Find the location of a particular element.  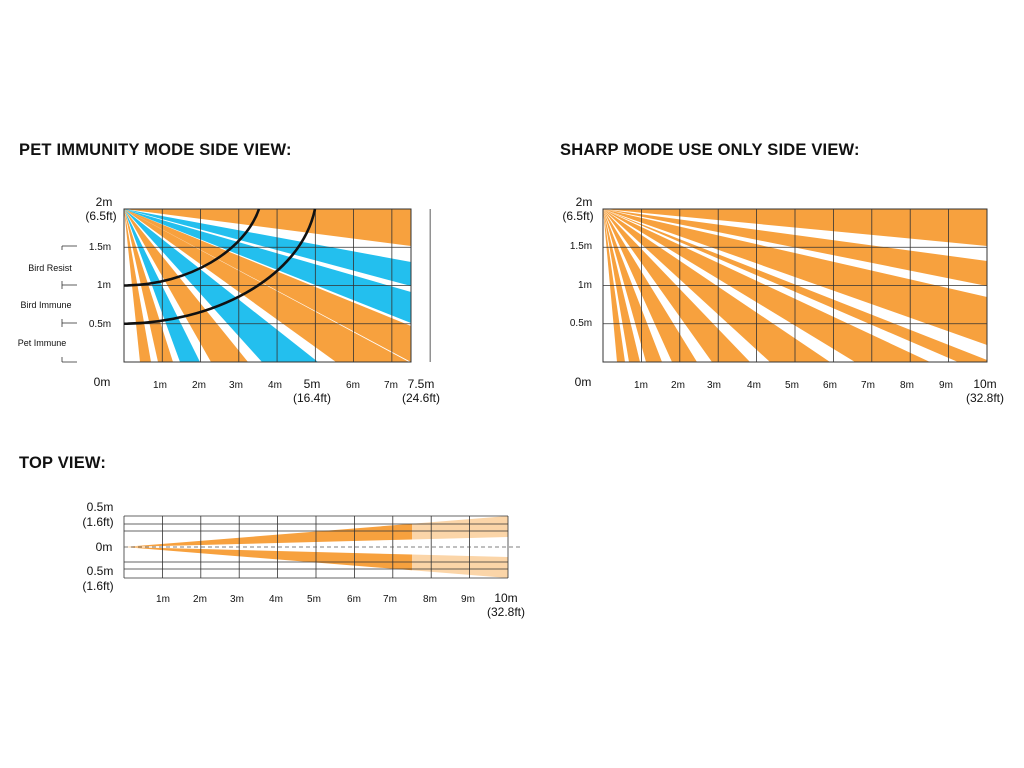

zone-label-bird-immune: Bird Immune is located at coordinates (45, 305).